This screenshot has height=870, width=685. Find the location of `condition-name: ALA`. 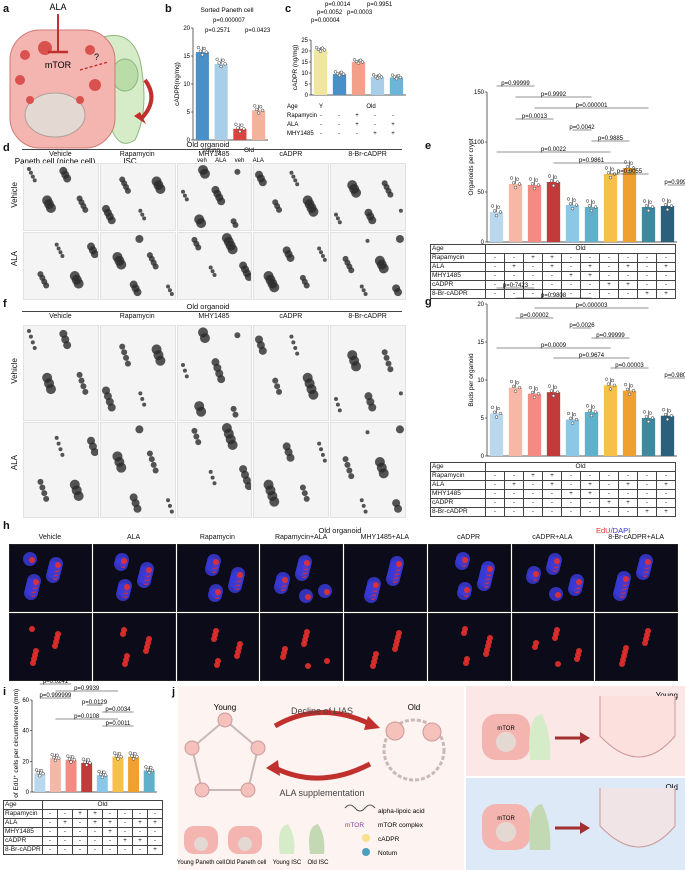

condition-name: ALA is located at coordinates (292, 125).